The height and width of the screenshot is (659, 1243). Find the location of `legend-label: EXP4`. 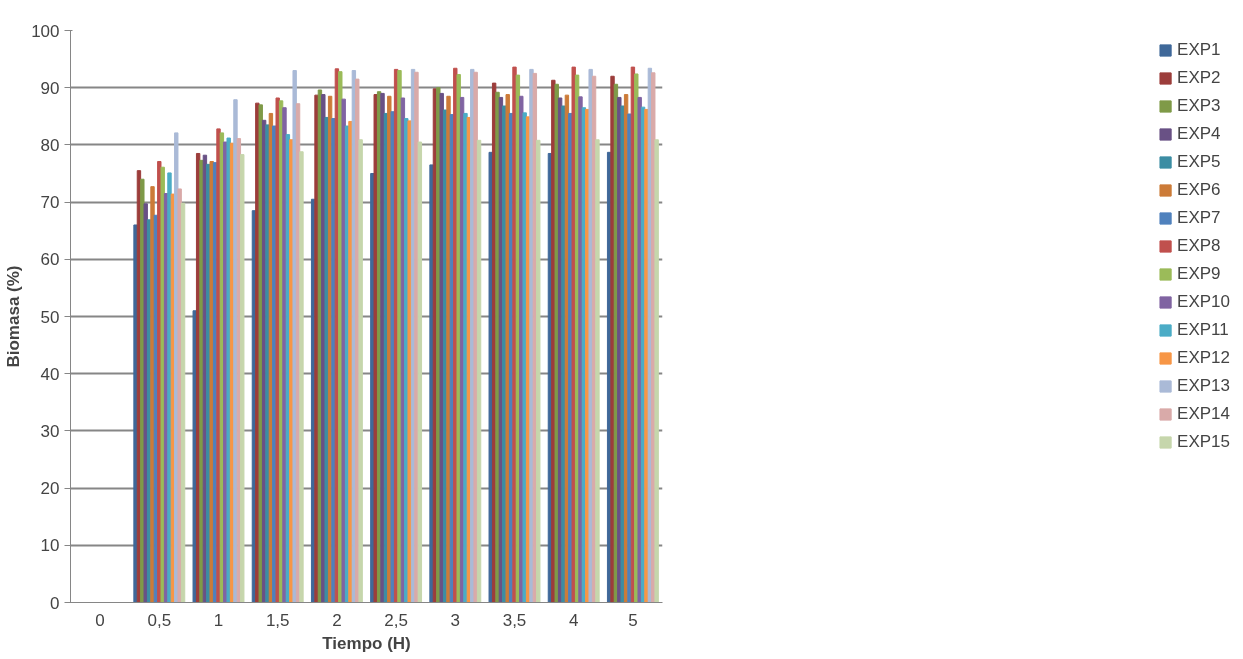

legend-label: EXP4 is located at coordinates (1199, 134).